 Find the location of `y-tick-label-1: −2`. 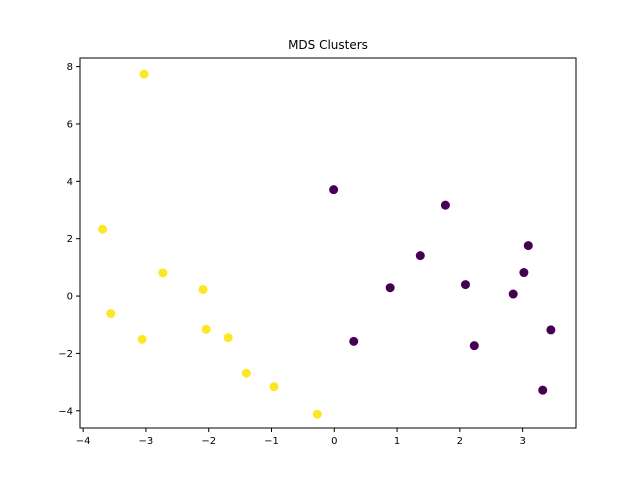

y-tick-label-1: −2 is located at coordinates (65, 354).